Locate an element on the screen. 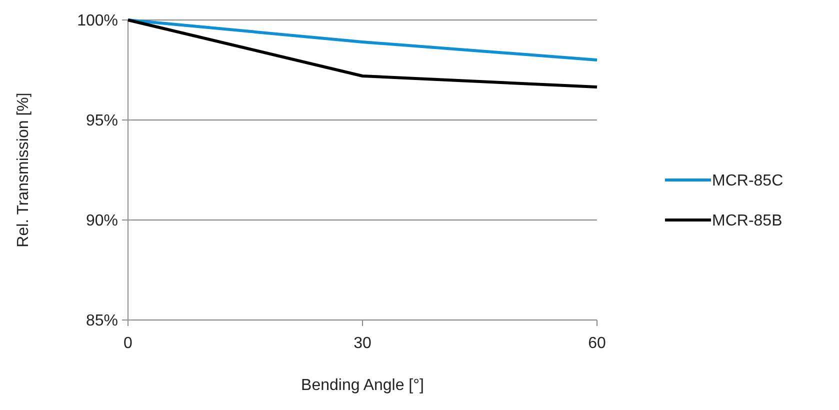 The image size is (839, 410). y-axis-title: Rel. Transmission [%] is located at coordinates (23, 170).